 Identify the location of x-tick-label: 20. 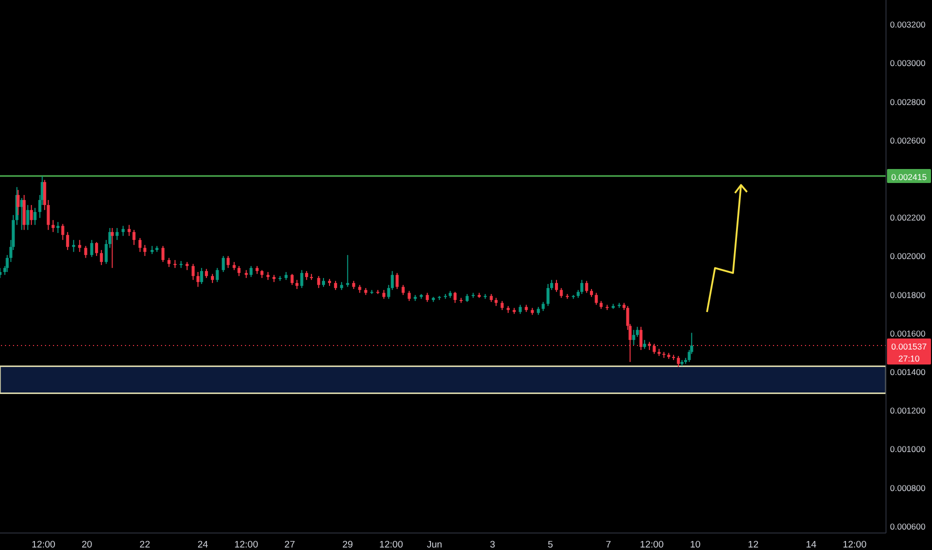
(87, 545).